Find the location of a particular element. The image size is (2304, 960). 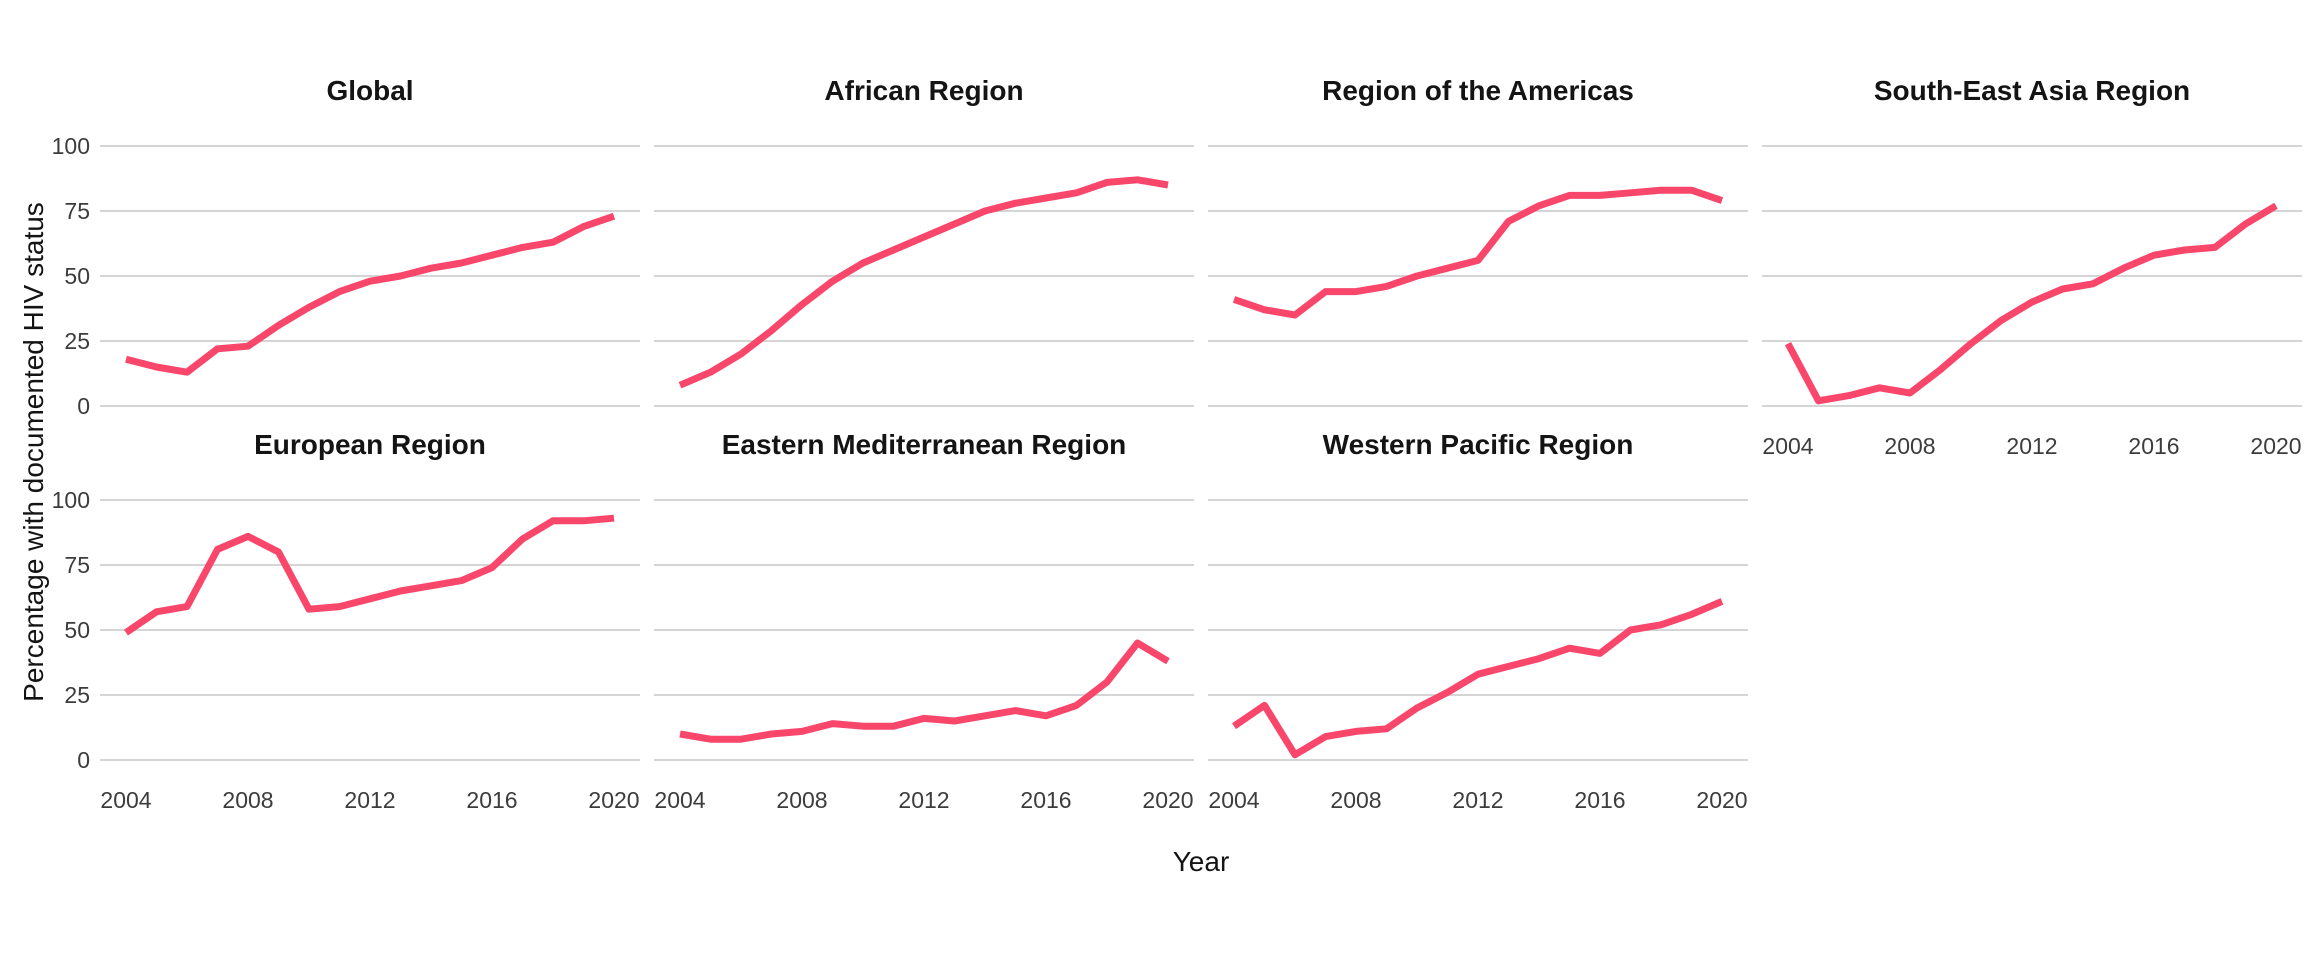

facet-european-region: European Region is located at coordinates (370, 601).